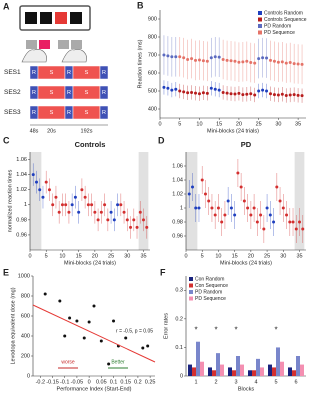 Image resolution: width=320 pixels, height=400 pixels. What do you see at coordinates (12, 92) in the screenshot?
I see `session-label: SES2` at bounding box center [12, 92].